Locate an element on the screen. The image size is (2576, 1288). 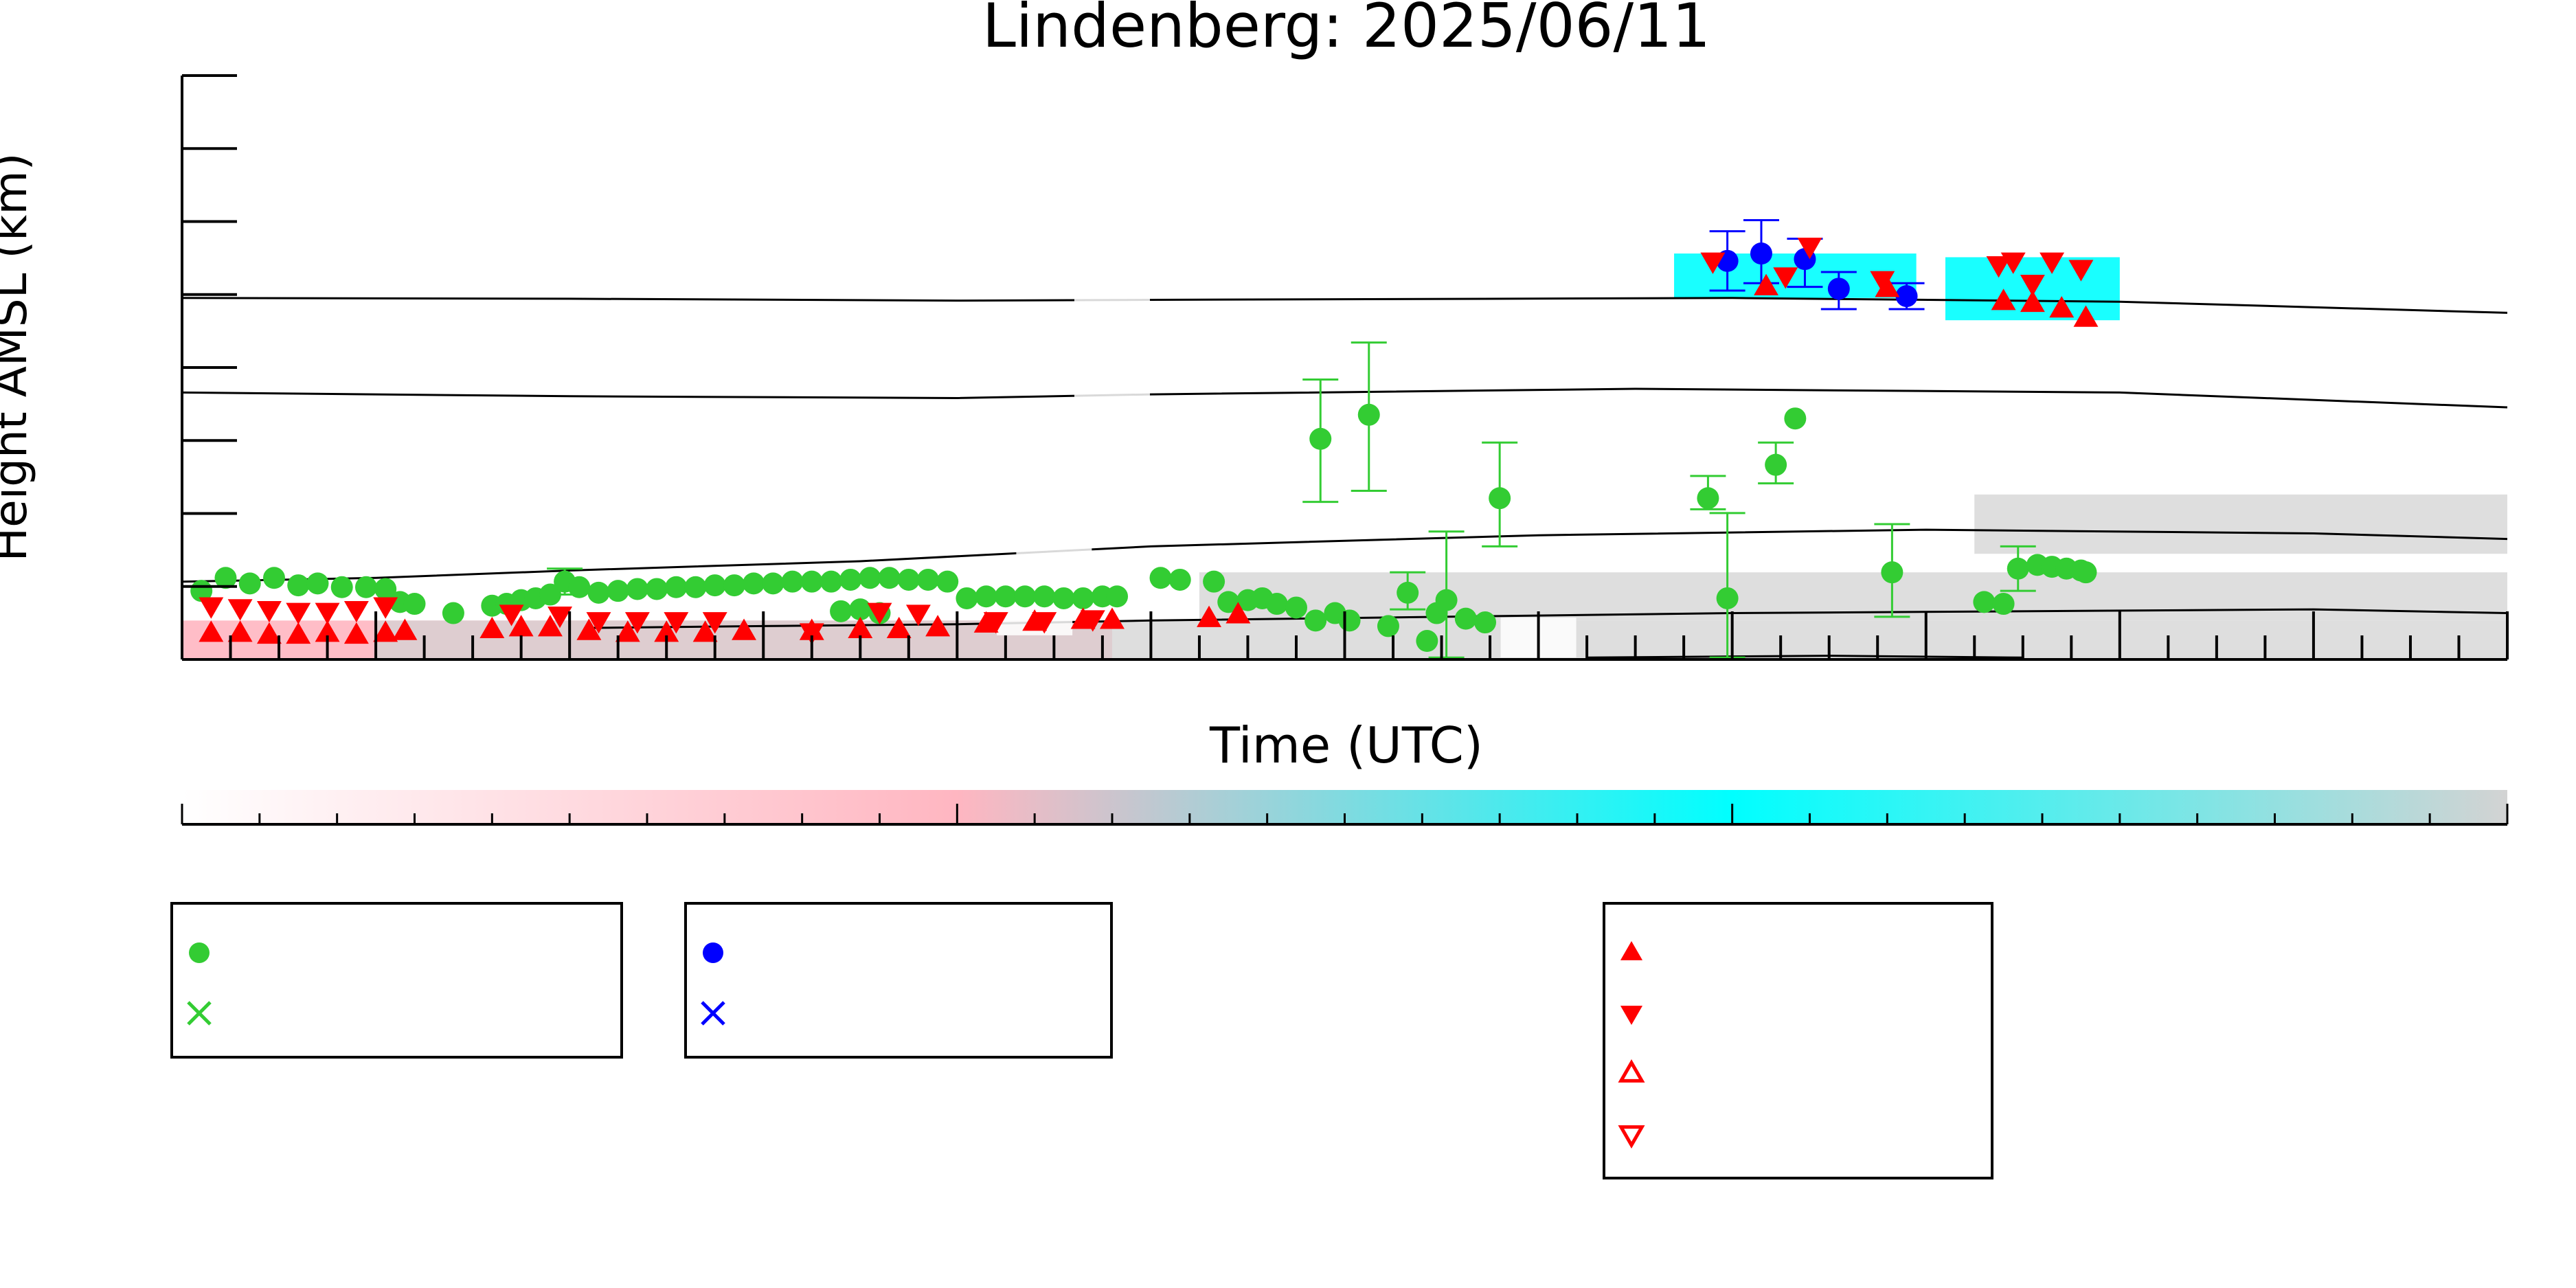
chart-title: Lindenberg: 2025/06/11 is located at coordinates (1346, 30).